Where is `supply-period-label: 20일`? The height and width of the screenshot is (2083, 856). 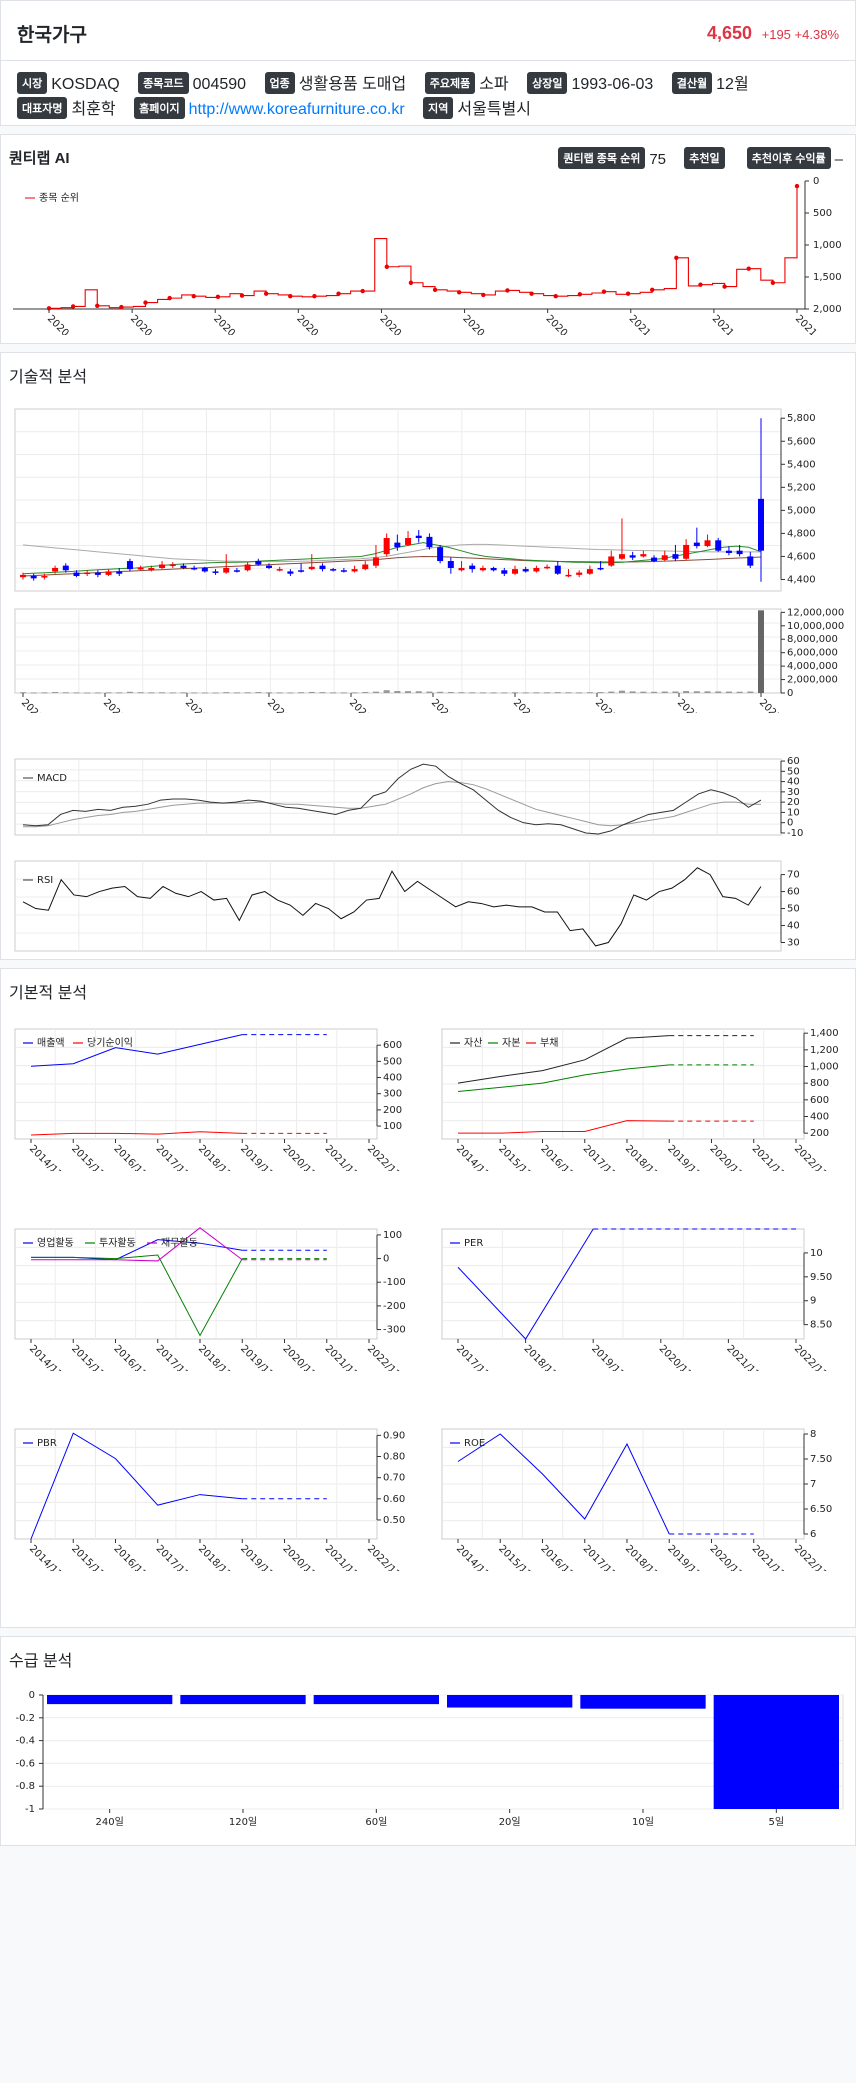
supply-period-label: 20일 is located at coordinates (510, 1822).